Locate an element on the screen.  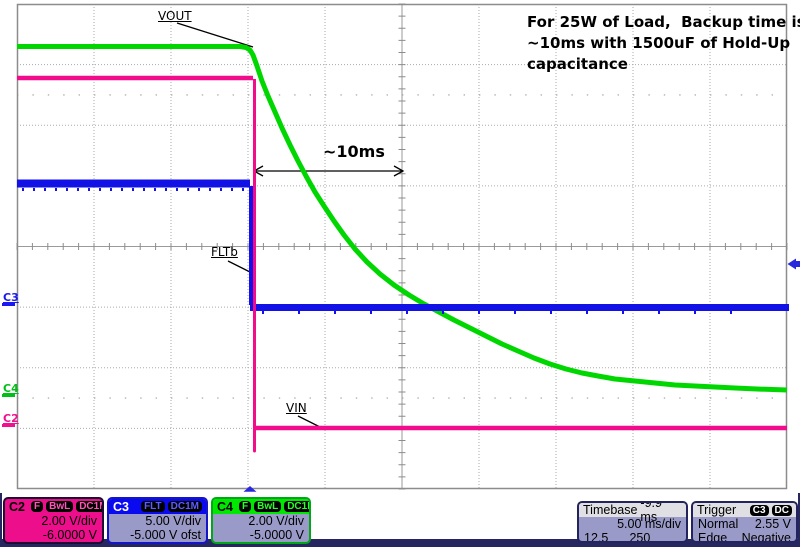
c3-coupling-badge: FLT is located at coordinates (153, 506).